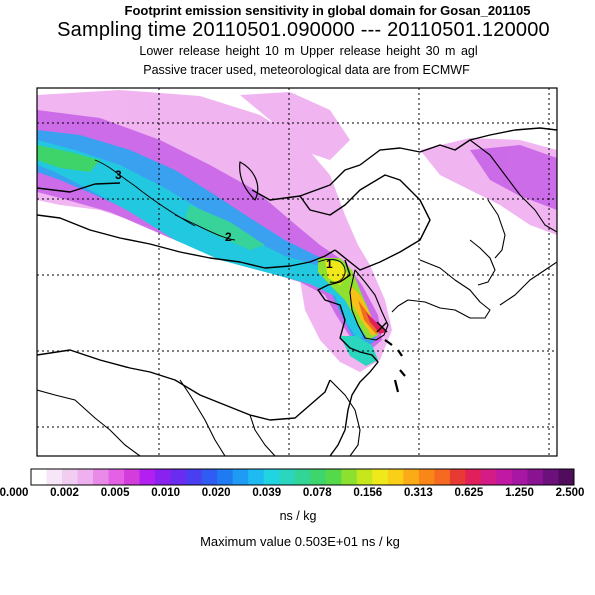 This screenshot has height=595, width=595. I want to click on colorbar-tick-label: 0.039, so click(267, 493).